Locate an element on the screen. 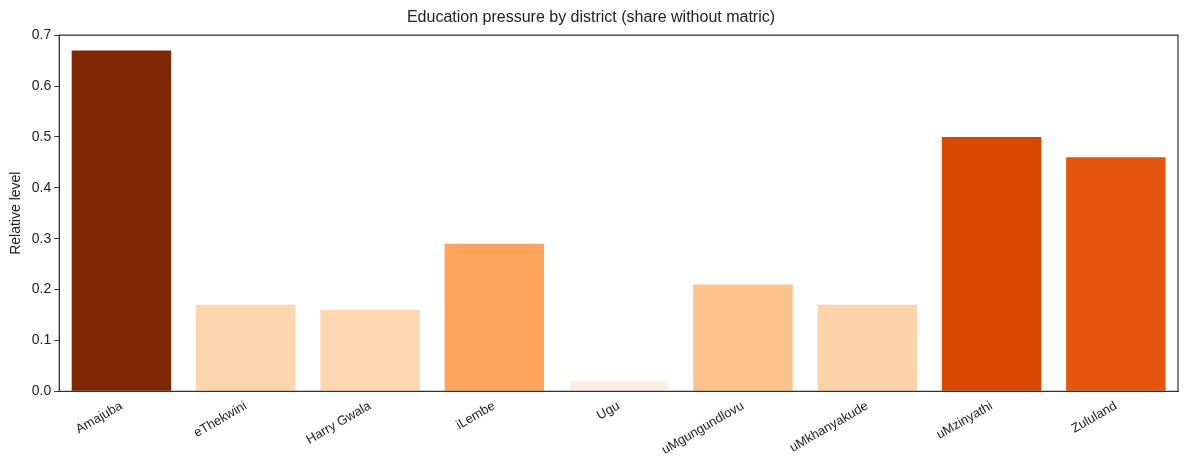 The width and height of the screenshot is (1192, 461). y-tick-label: 0.1 is located at coordinates (41, 339).